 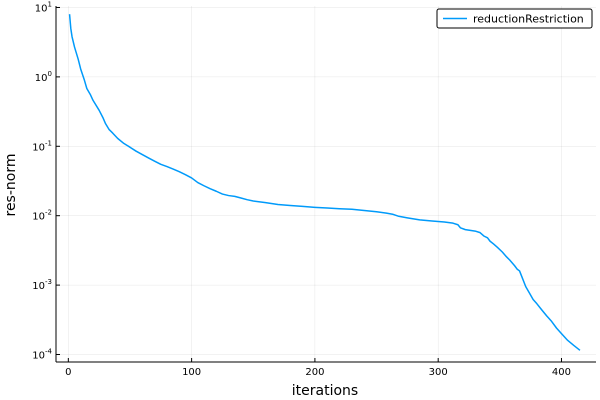 I want to click on y-tick-label: 10⁻³, so click(x=42, y=285).